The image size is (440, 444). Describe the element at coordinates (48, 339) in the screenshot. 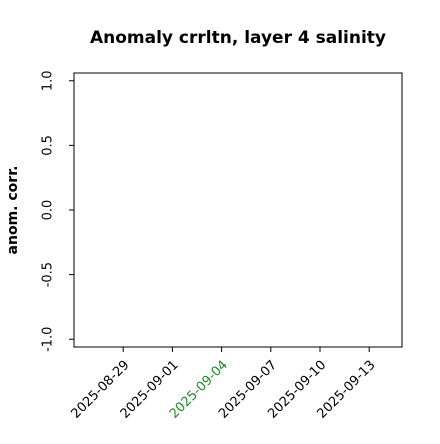

I see `y-tick-label: -1.0` at that location.